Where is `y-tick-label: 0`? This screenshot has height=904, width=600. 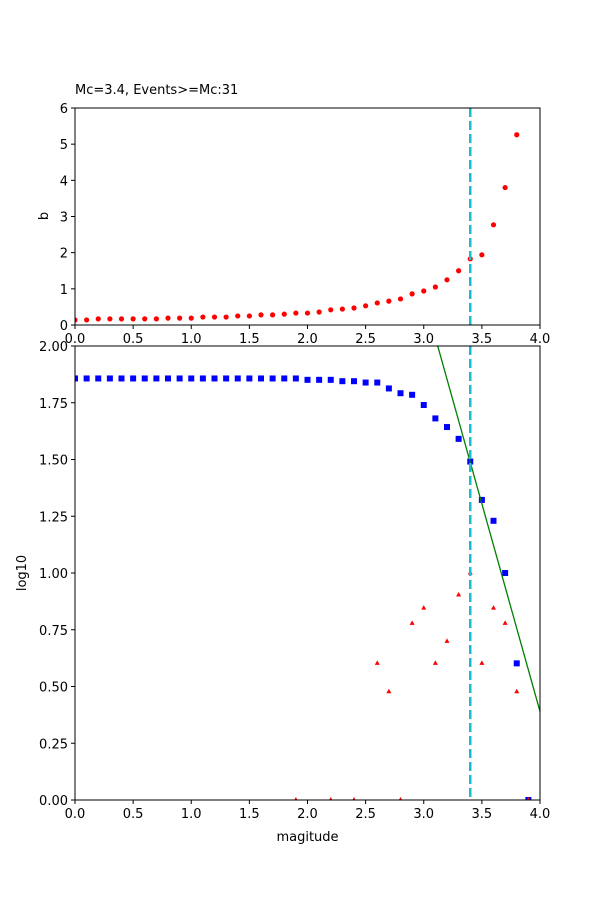 y-tick-label: 0 is located at coordinates (64, 326).